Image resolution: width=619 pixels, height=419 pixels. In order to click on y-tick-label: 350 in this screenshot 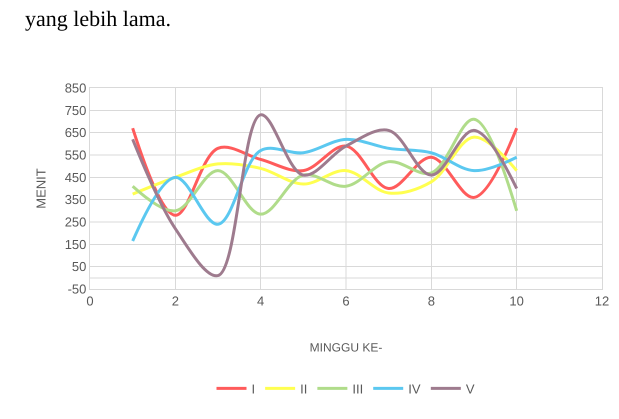, I will do `click(75, 200)`.